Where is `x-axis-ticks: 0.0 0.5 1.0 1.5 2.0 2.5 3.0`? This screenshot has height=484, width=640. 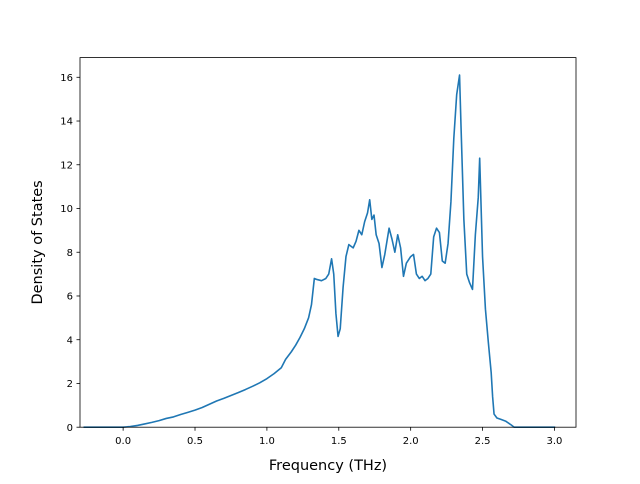 x-axis-ticks: 0.0 0.5 1.0 1.5 2.0 2.5 3.0 is located at coordinates (338, 437).